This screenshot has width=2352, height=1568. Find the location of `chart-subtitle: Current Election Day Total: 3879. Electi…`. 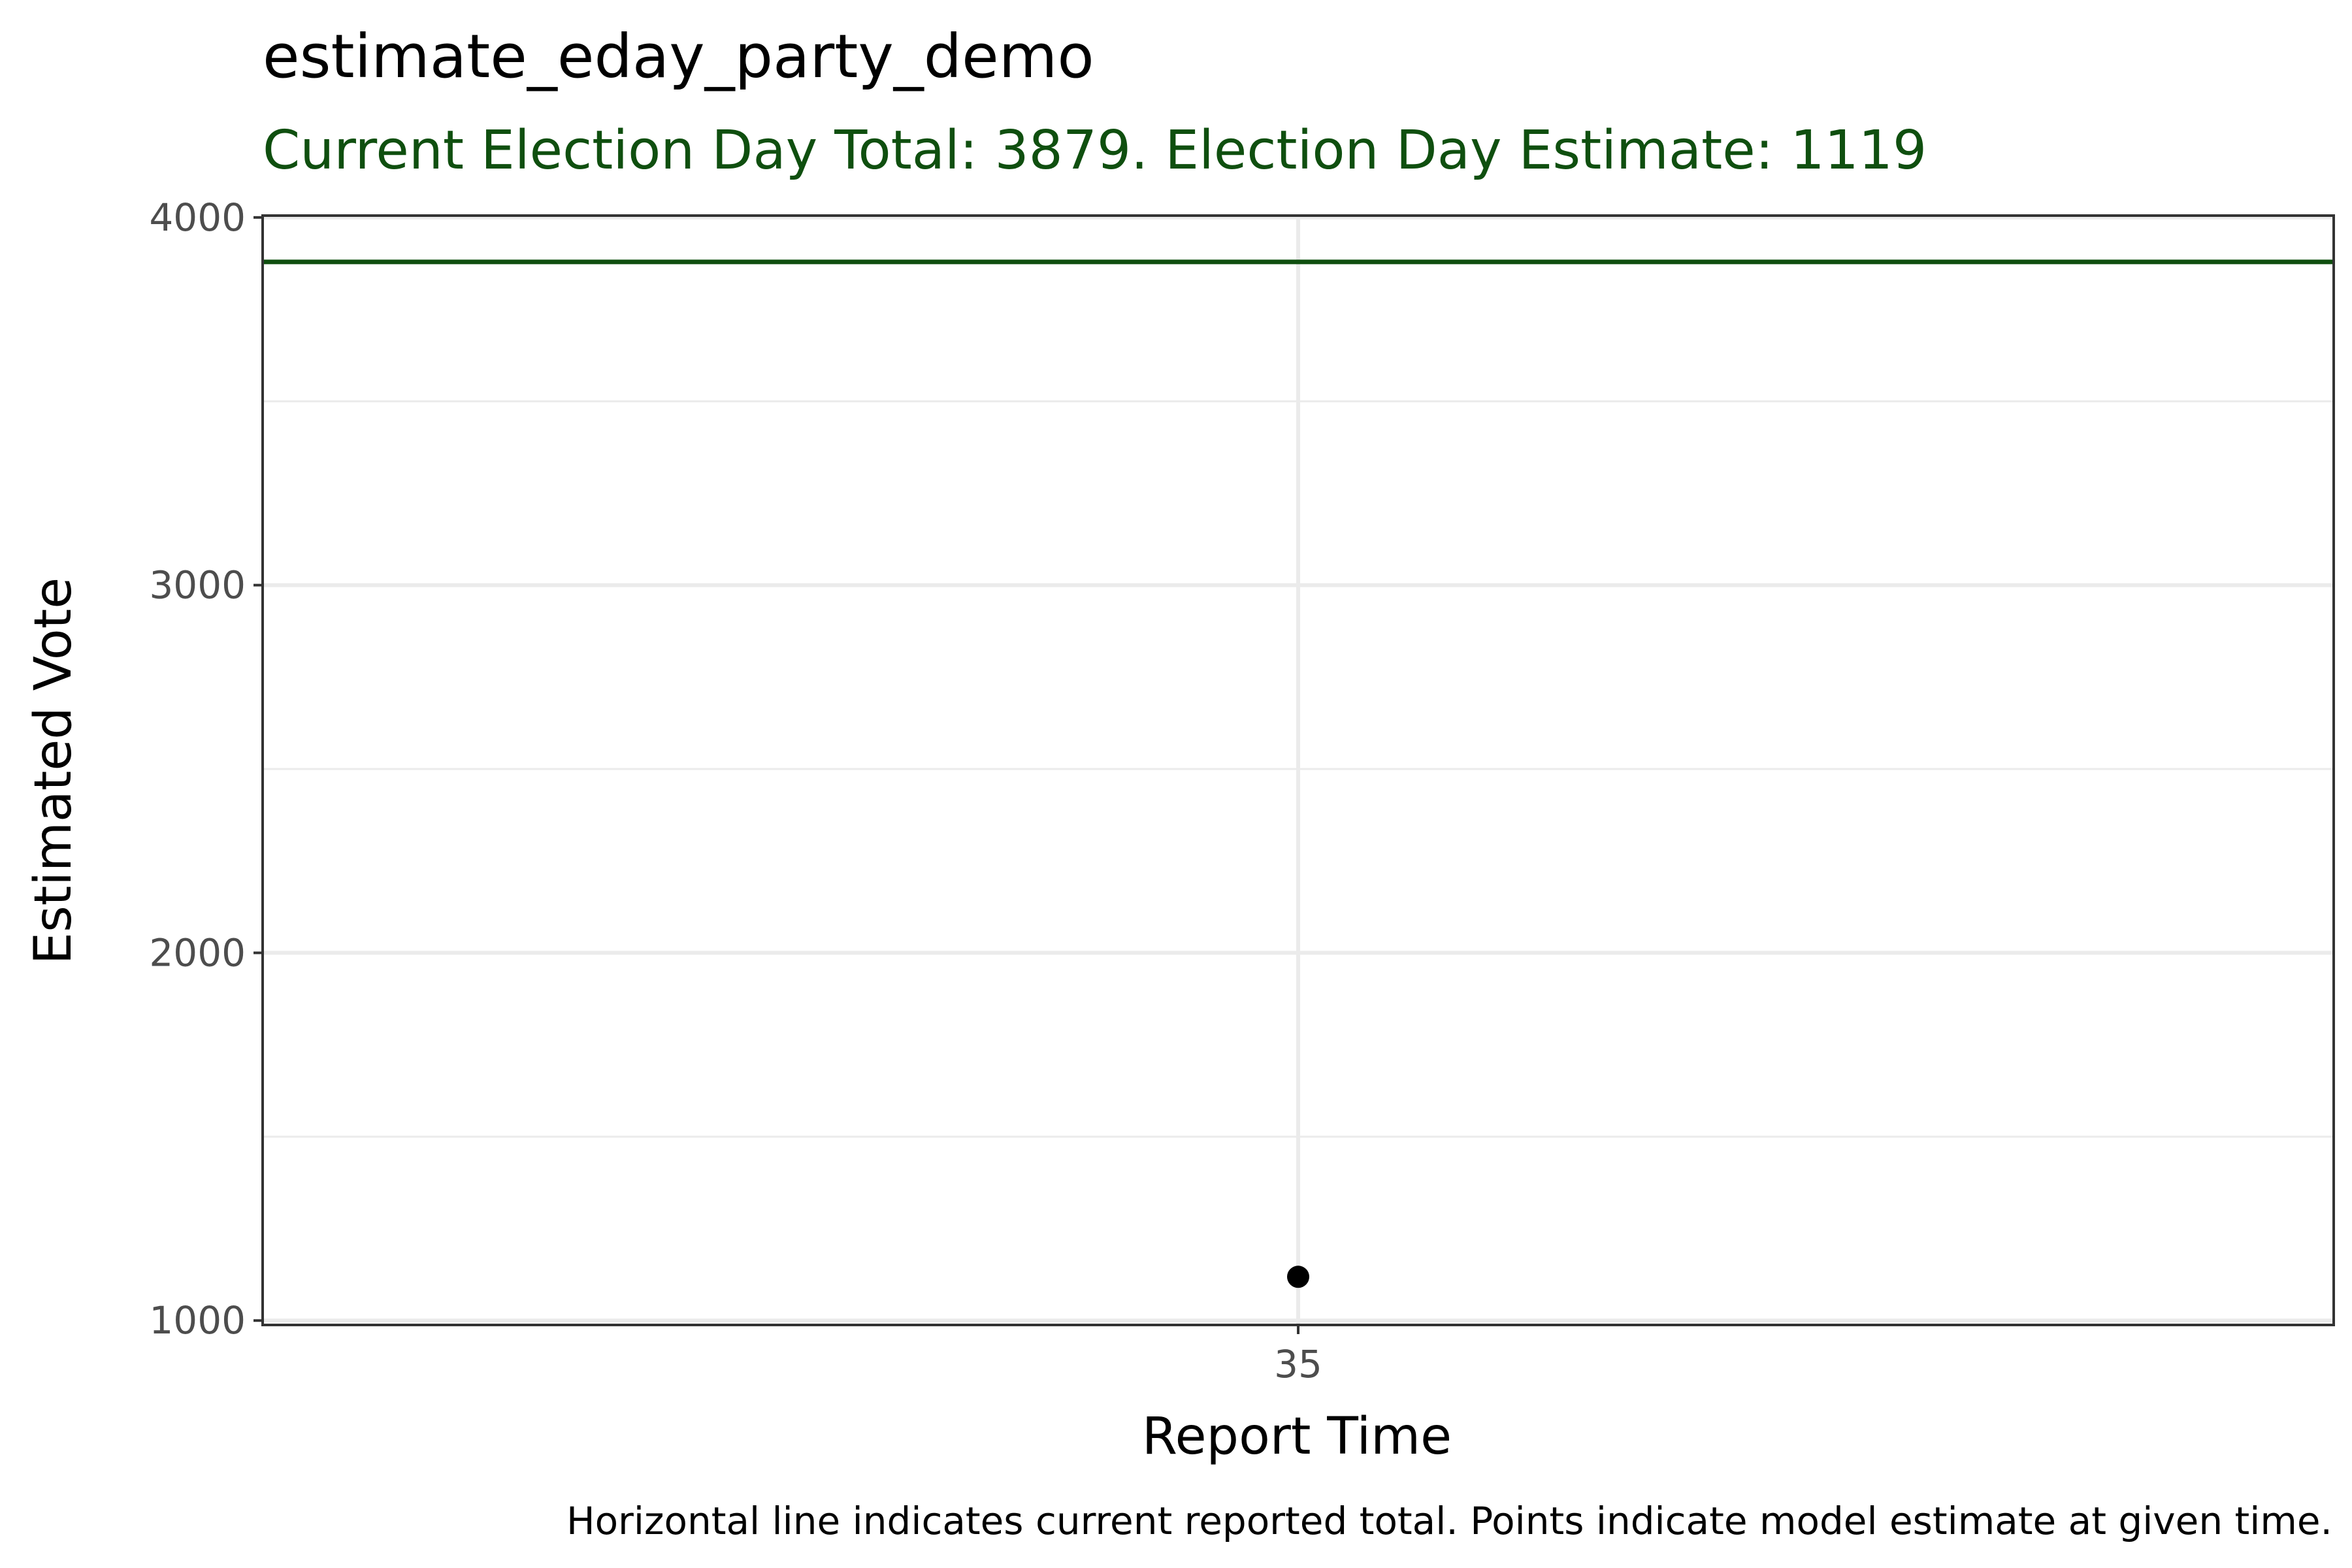

chart-subtitle: Current Election Day Total: 3879. Electi… is located at coordinates (1095, 151).